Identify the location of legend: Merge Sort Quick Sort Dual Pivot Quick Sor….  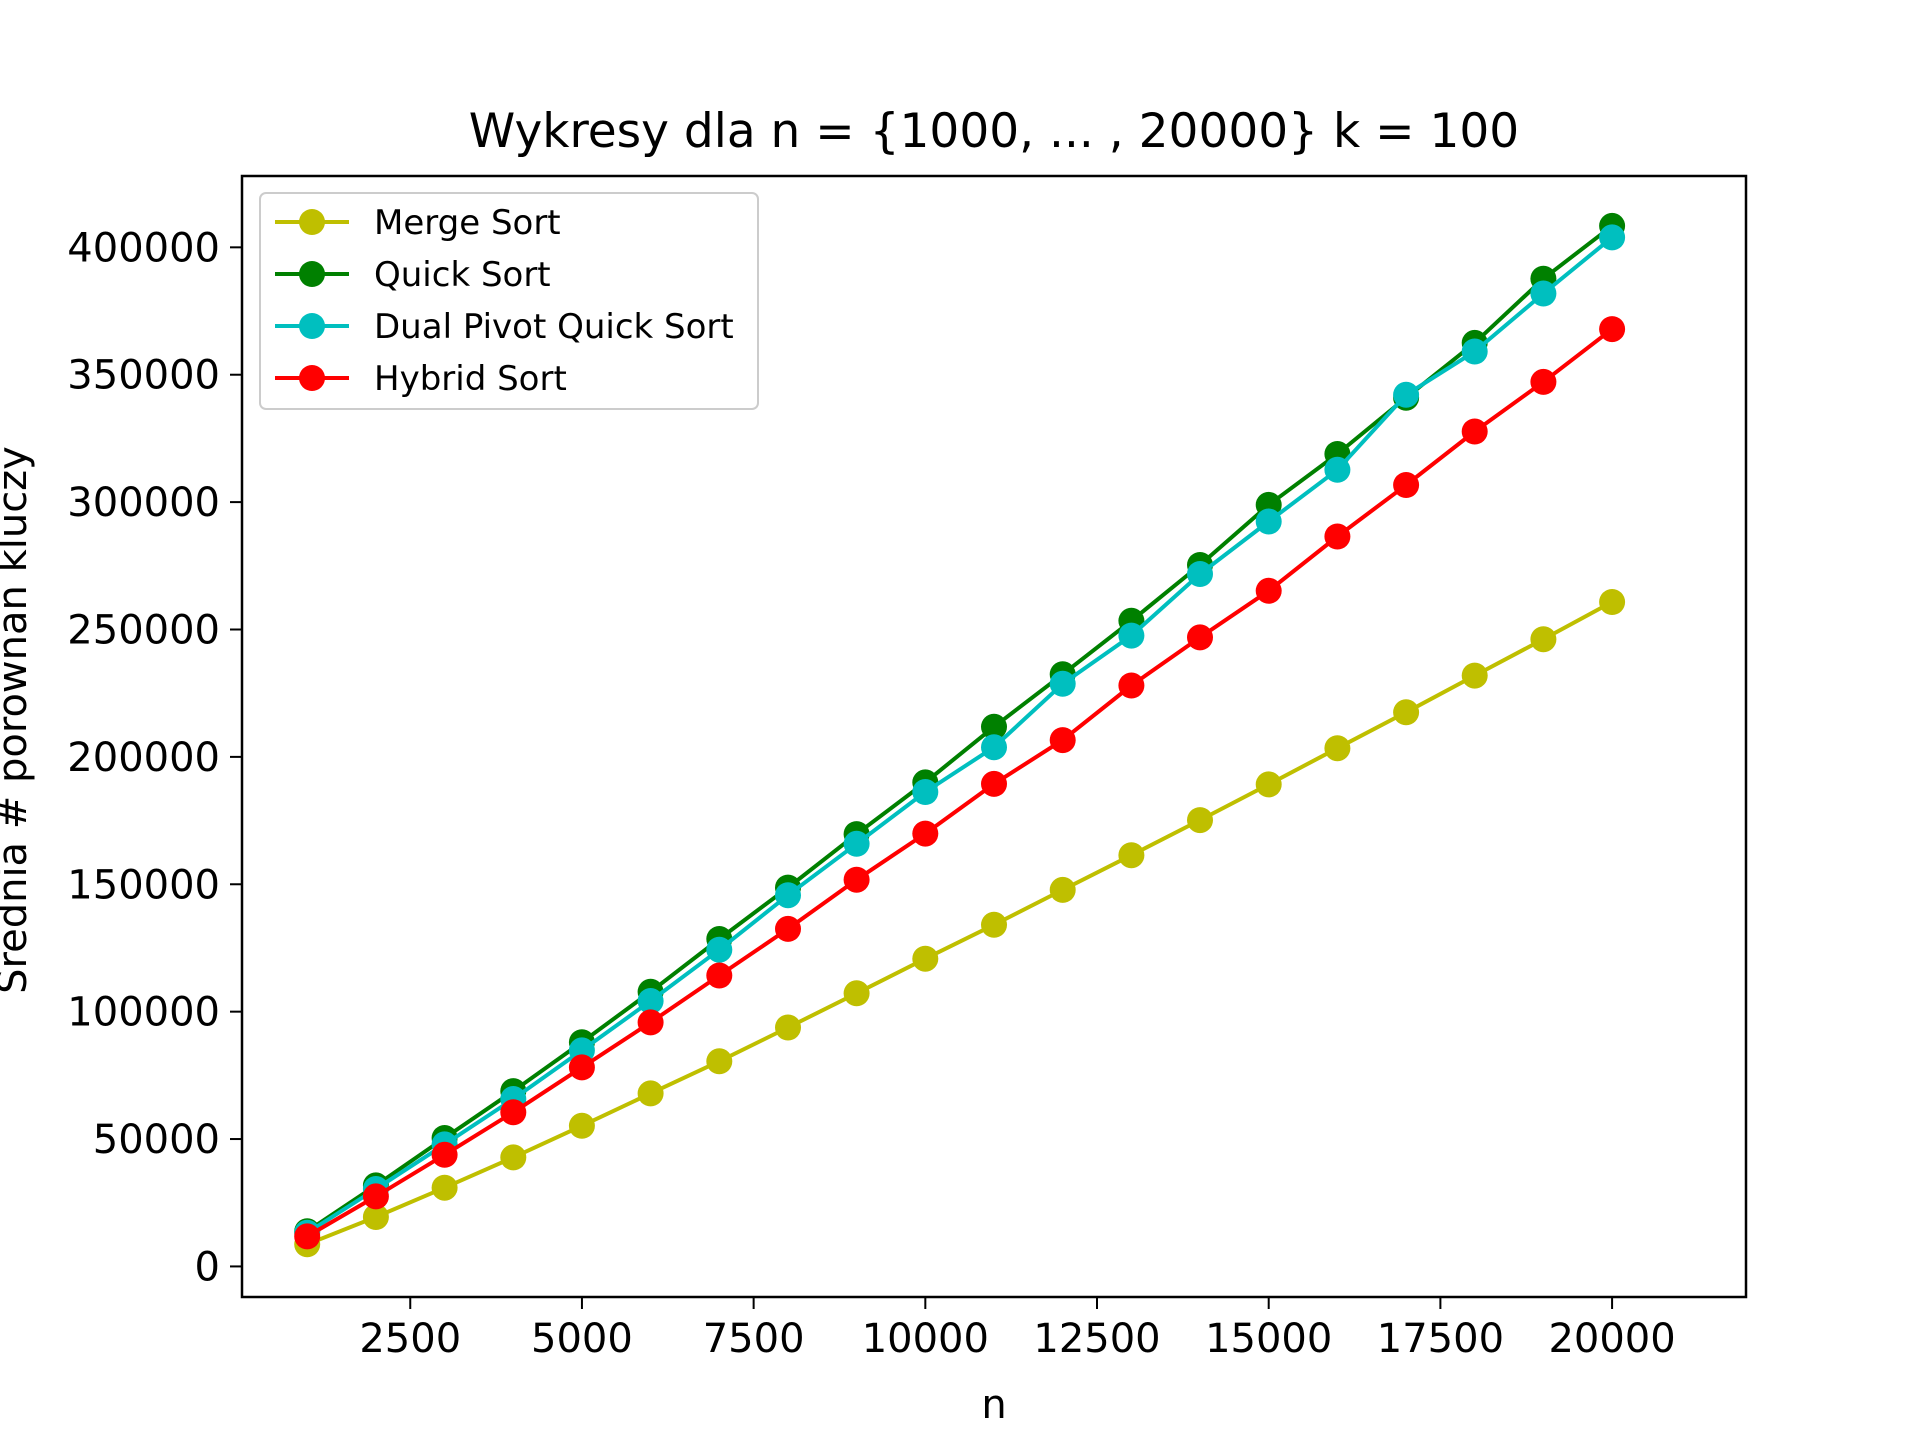
(509, 301).